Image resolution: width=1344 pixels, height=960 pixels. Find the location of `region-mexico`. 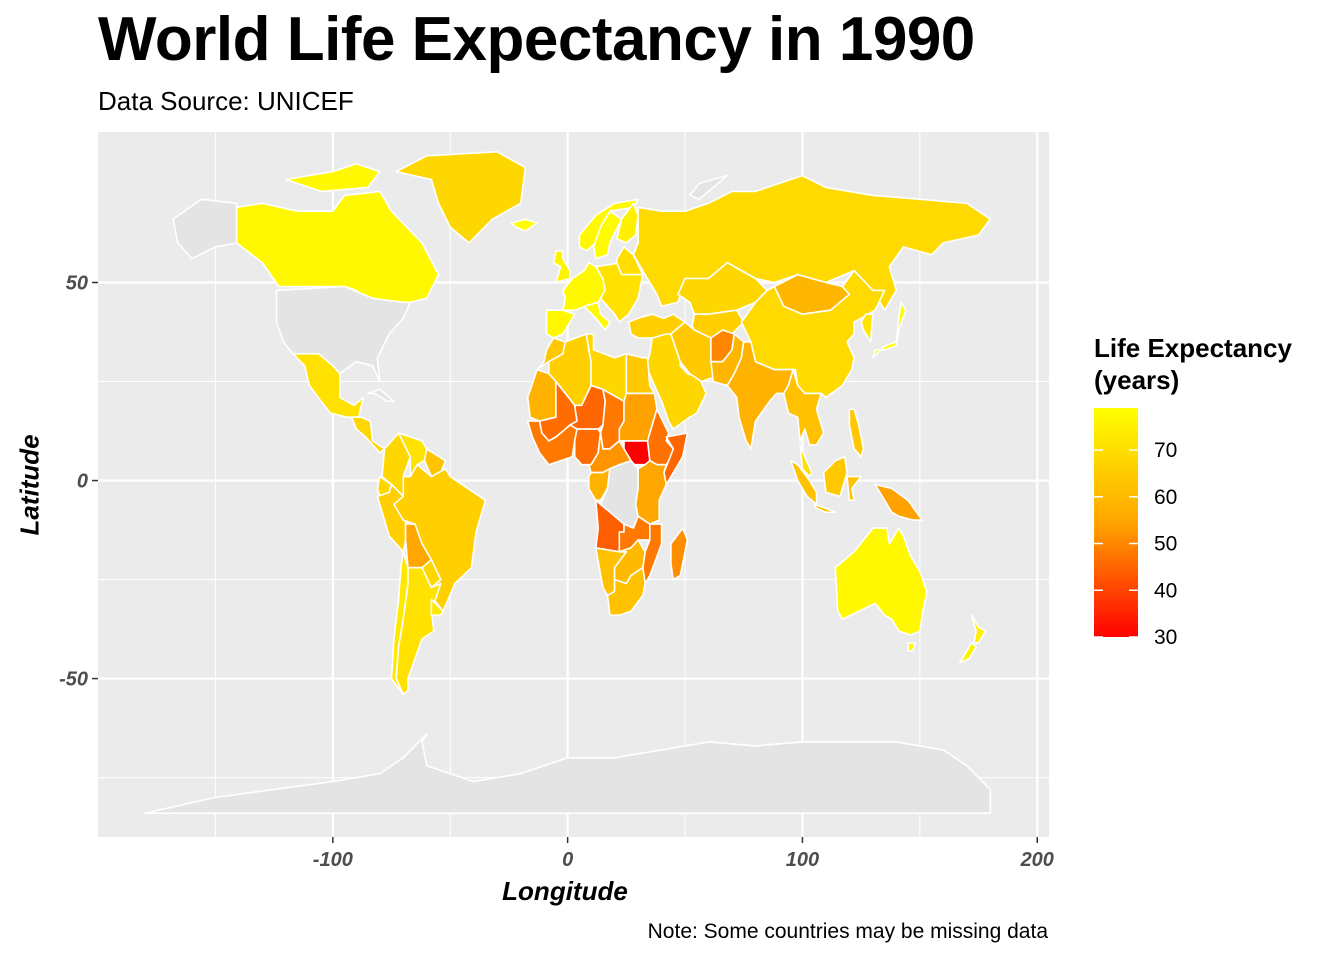

region-mexico is located at coordinates (328, 385).